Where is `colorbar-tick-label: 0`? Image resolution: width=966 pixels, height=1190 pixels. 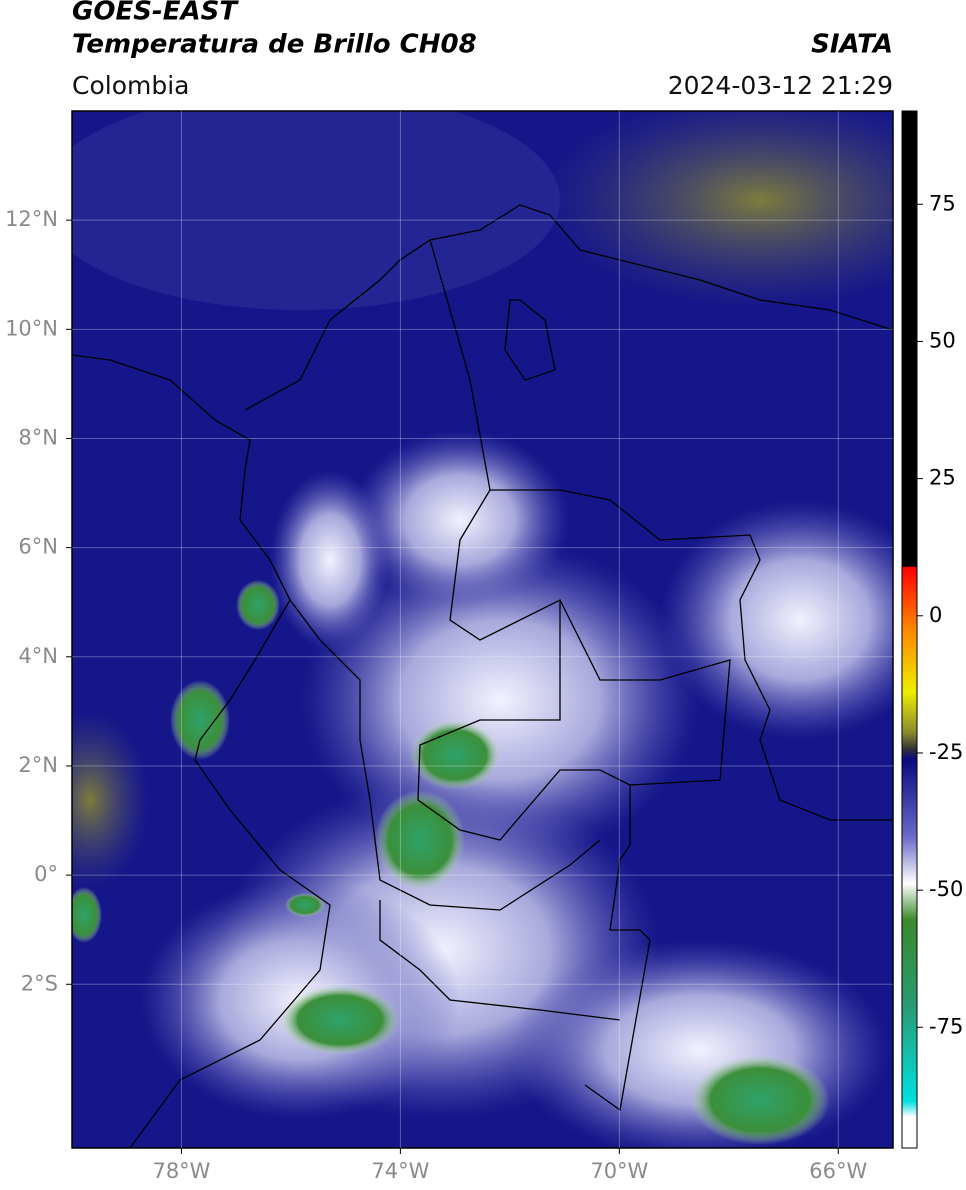 colorbar-tick-label: 0 is located at coordinates (935, 615).